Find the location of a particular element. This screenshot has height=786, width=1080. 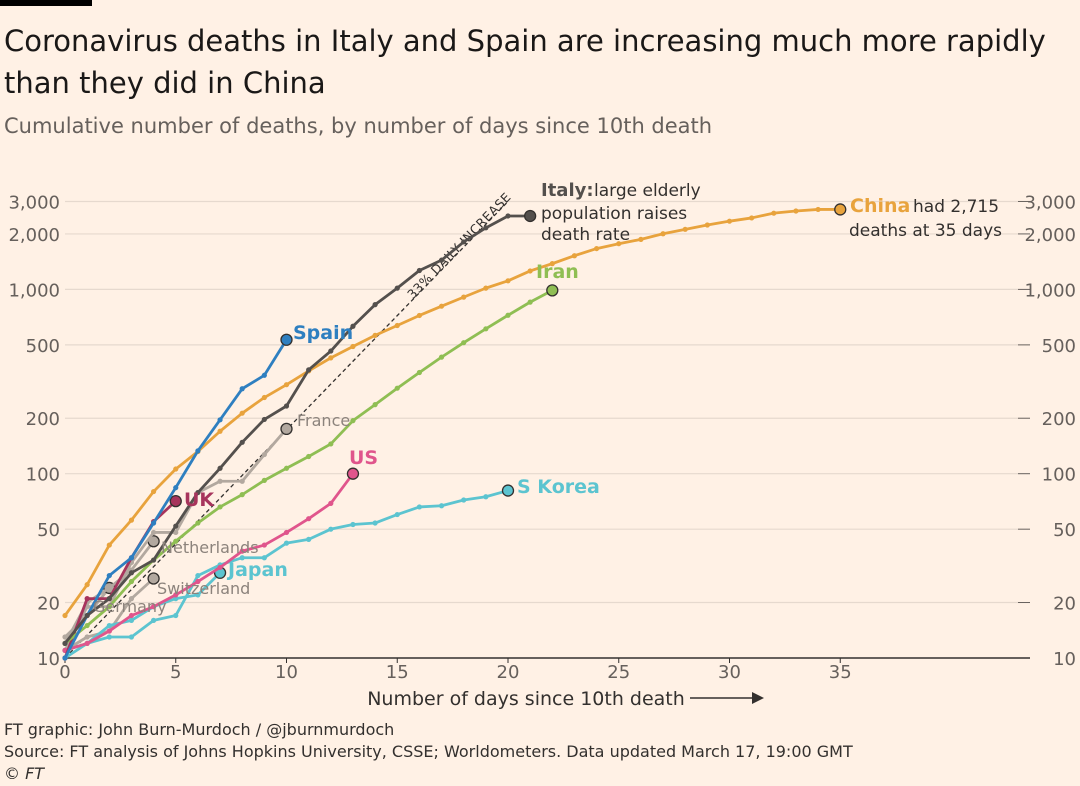

endpoint-france is located at coordinates (286, 429).